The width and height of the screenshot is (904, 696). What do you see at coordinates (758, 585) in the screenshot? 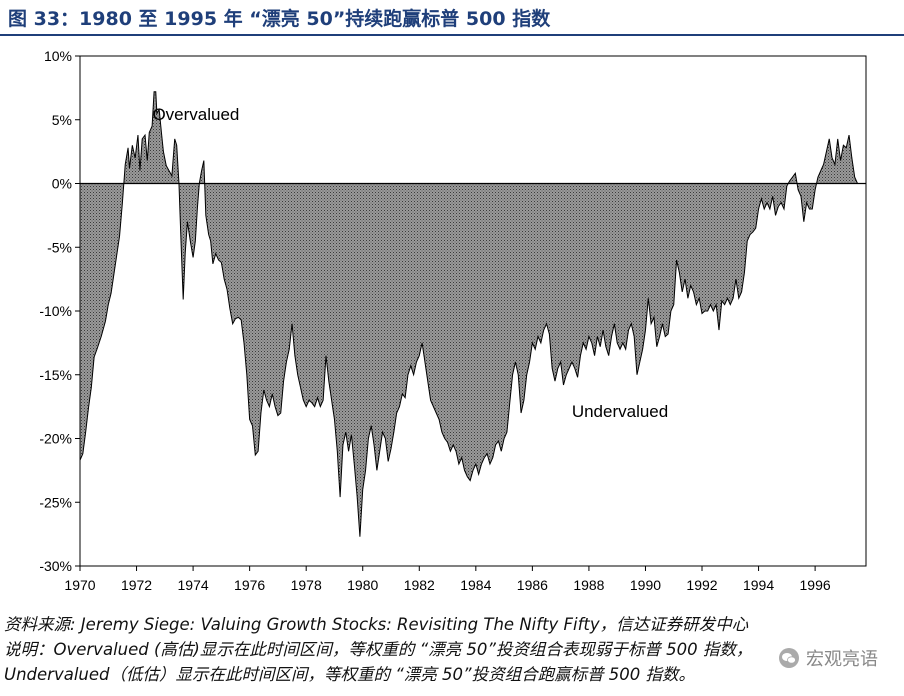
I see `x-tick-label: 1994` at bounding box center [758, 585].